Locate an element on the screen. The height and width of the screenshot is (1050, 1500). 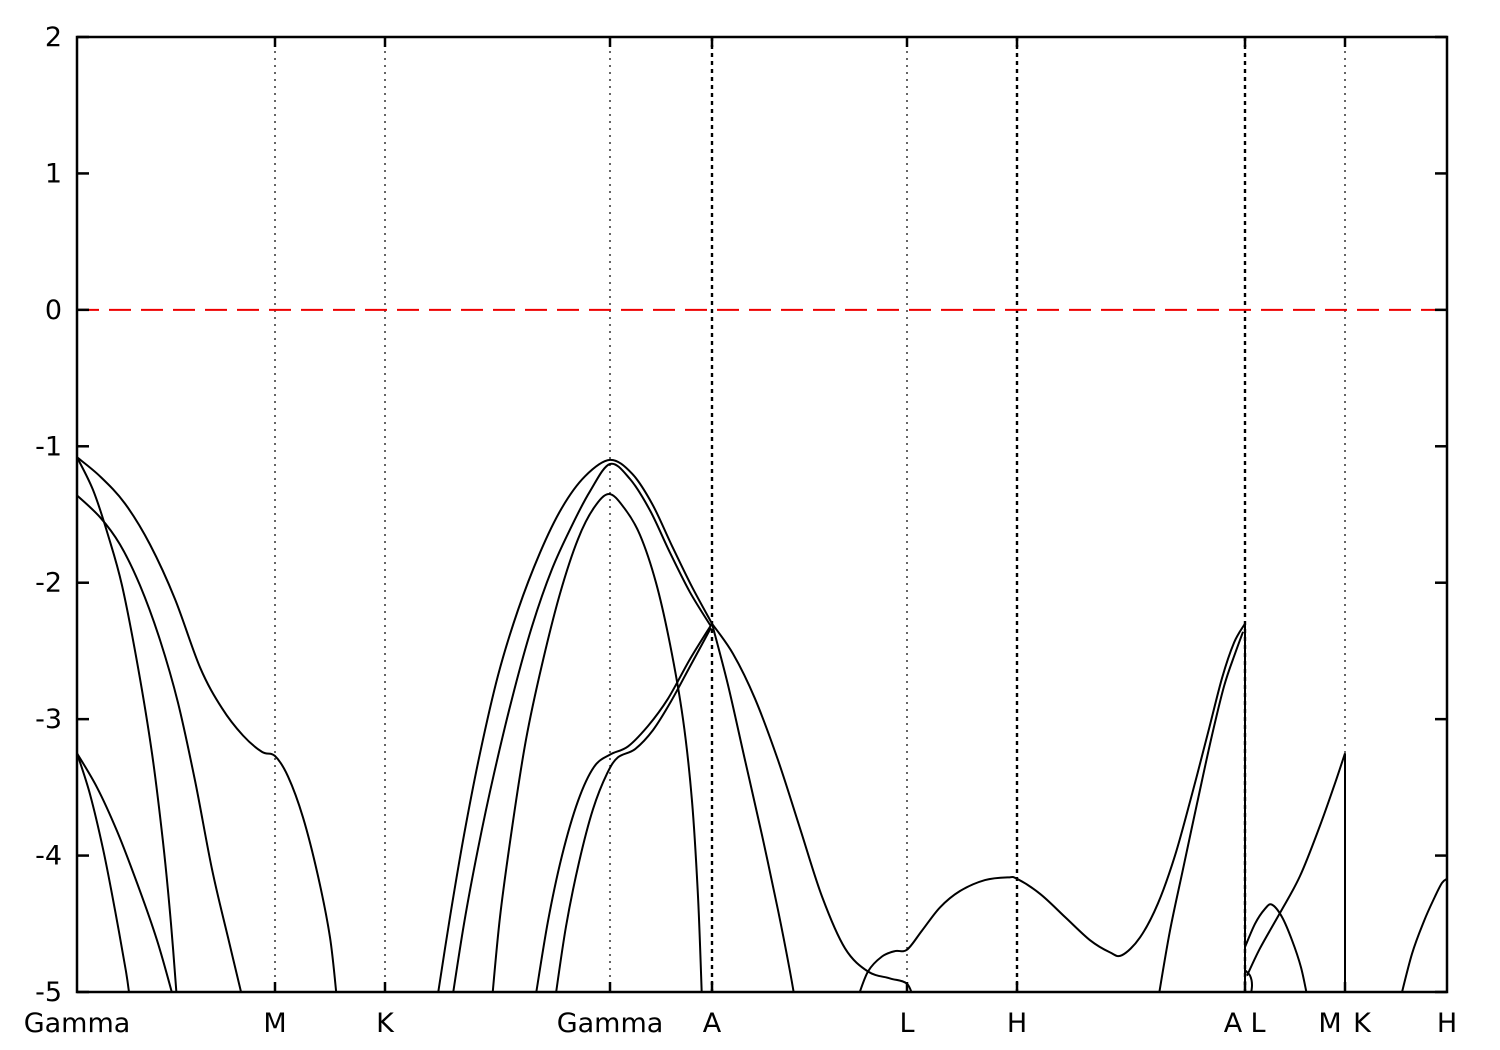
band-curve-mid-band-Gamma-M is located at coordinates (160, 743).